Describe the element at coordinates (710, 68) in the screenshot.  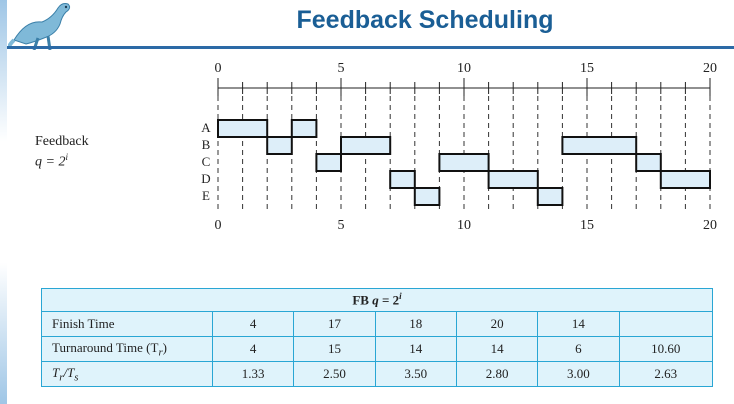
I see `axis-tick-label-top: 20` at that location.